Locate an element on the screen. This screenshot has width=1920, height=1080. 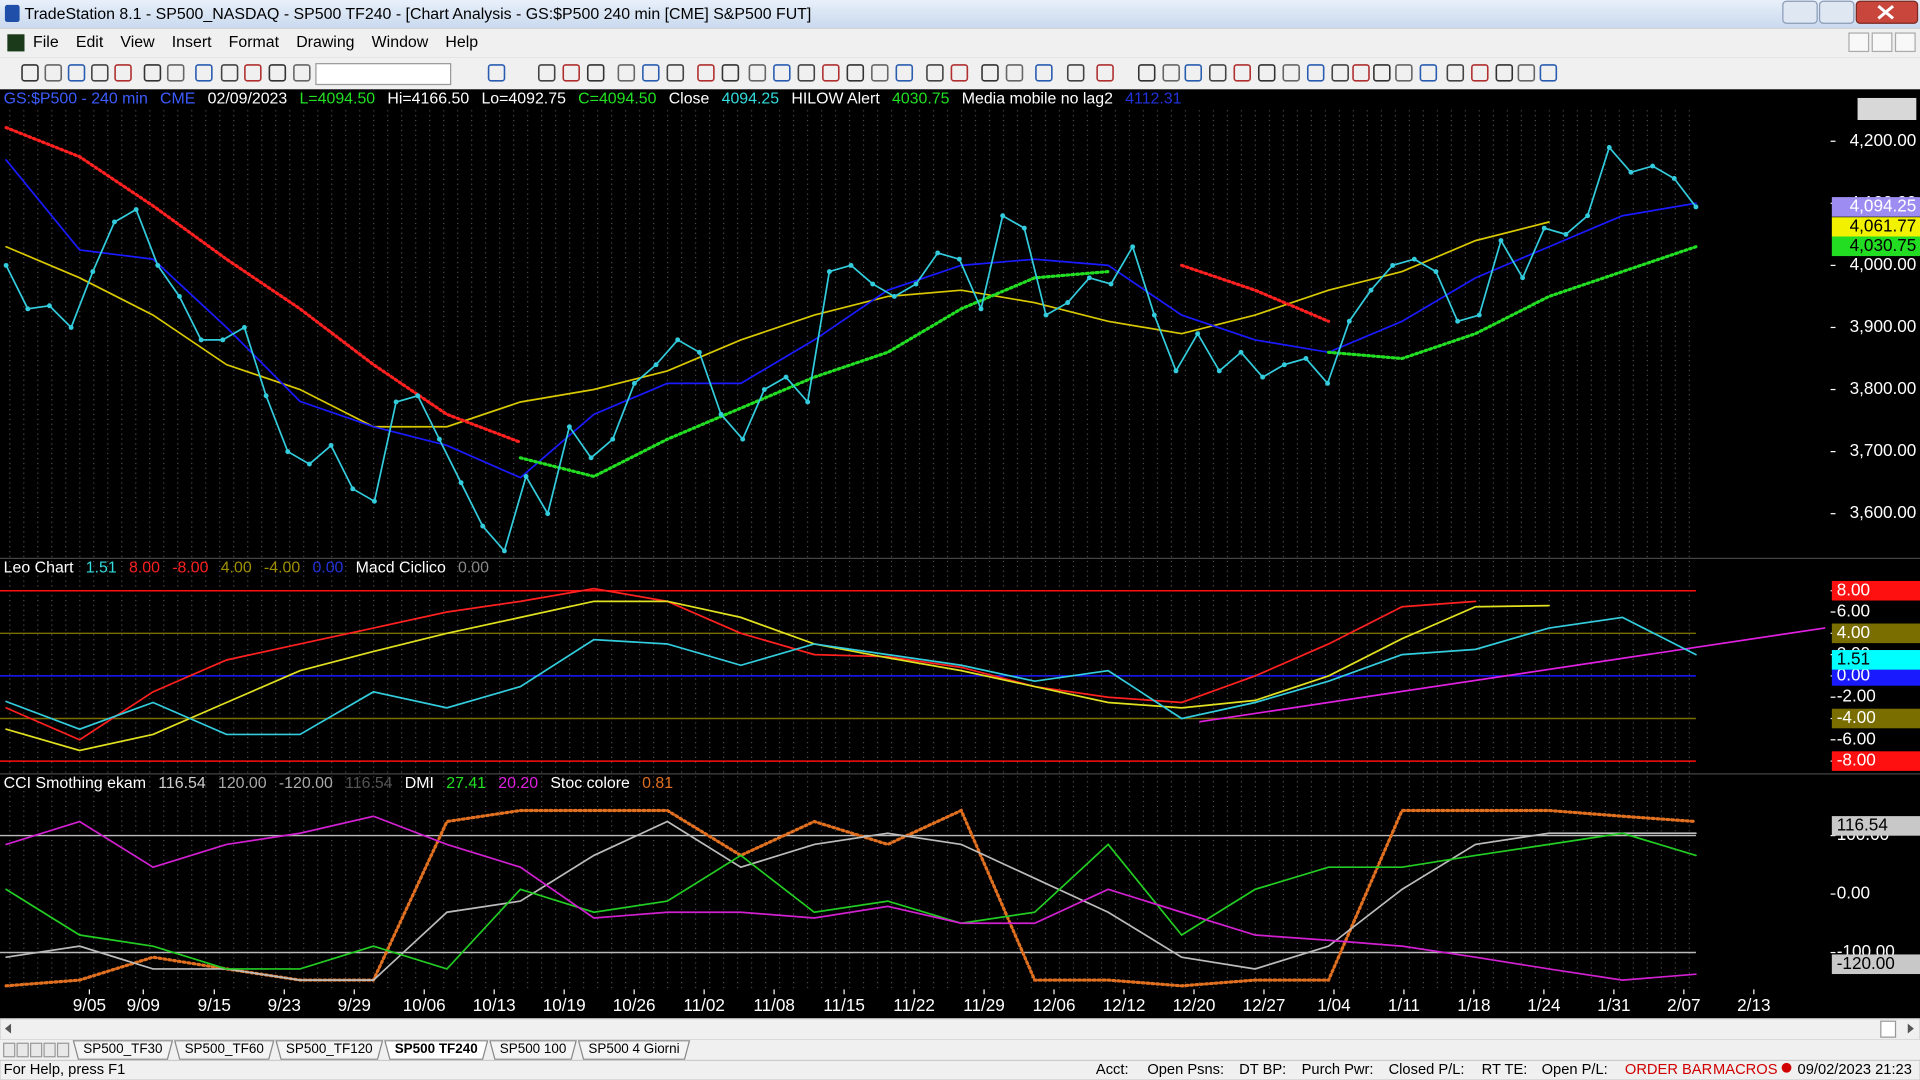
menu-item: Edit is located at coordinates (90, 42).